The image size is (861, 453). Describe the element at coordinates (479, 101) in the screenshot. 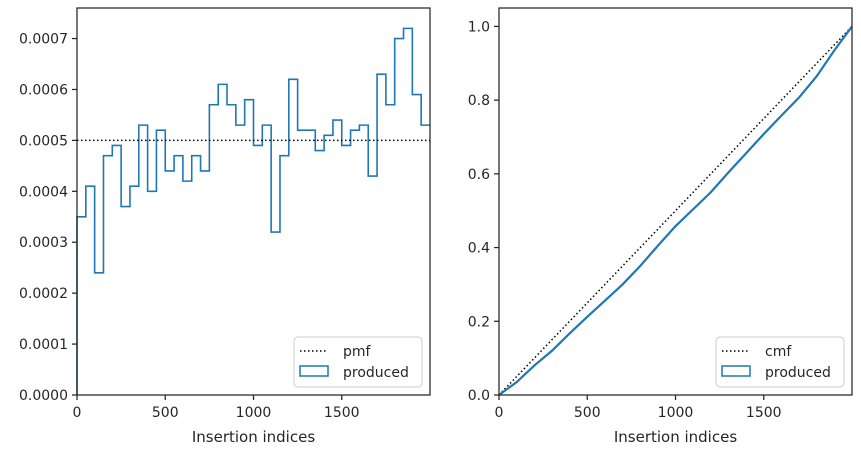

I see `cumulative-y-tick-label: 0.8` at that location.